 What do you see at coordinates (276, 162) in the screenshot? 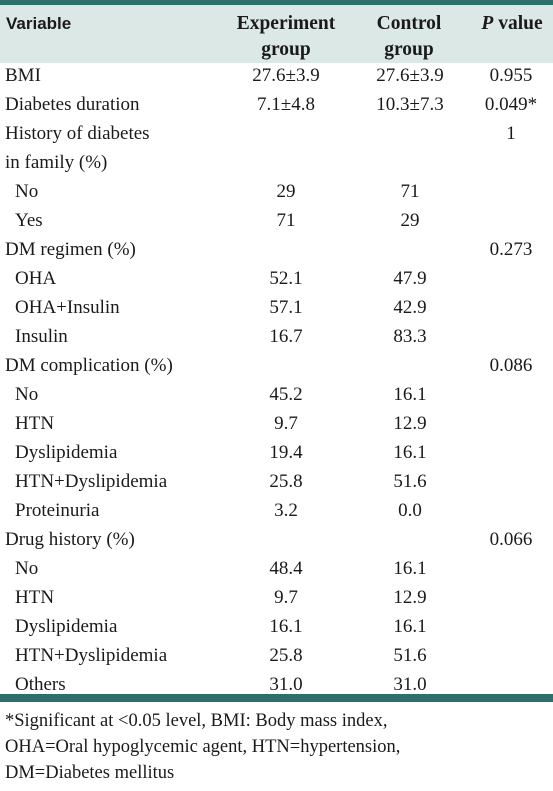
I see `table-row: in family (%)` at bounding box center [276, 162].